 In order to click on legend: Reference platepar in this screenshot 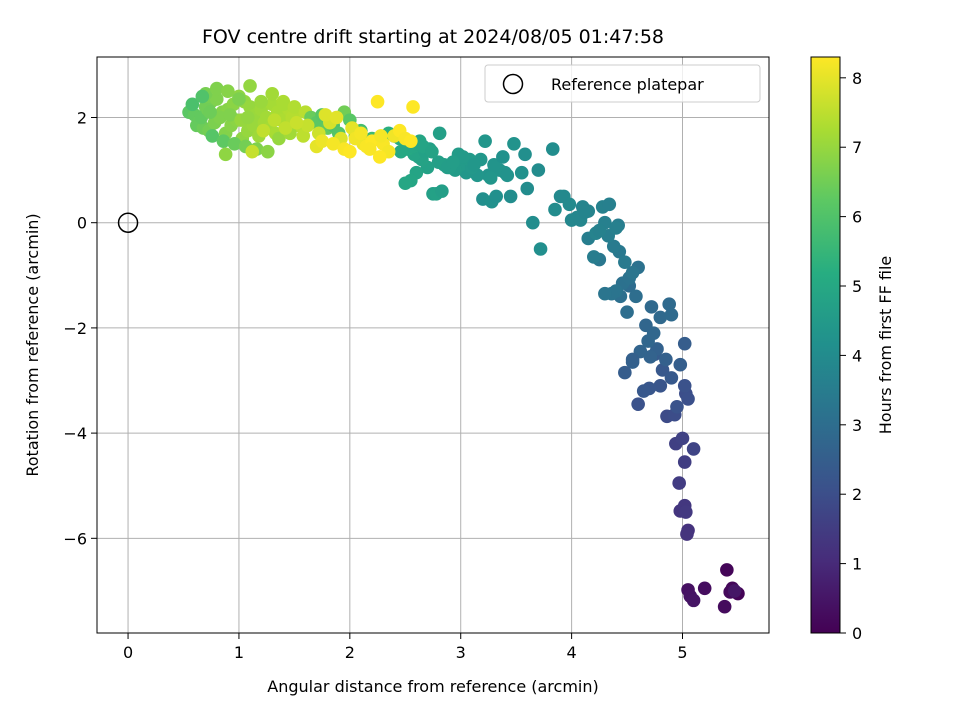, I will do `click(622, 83)`.